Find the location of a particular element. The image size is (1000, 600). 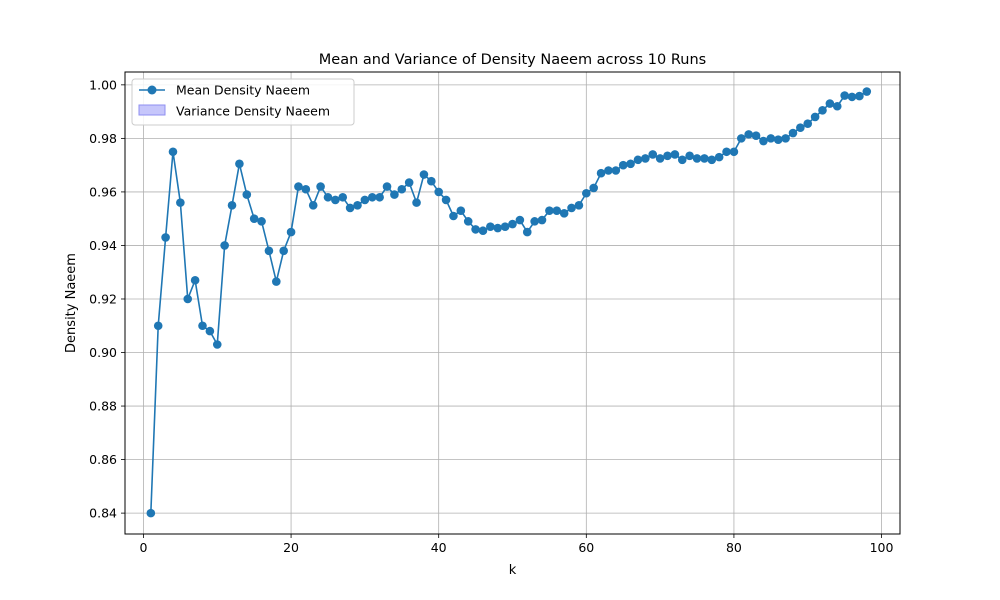

y-tick-label: 0.84 is located at coordinates (103, 513).